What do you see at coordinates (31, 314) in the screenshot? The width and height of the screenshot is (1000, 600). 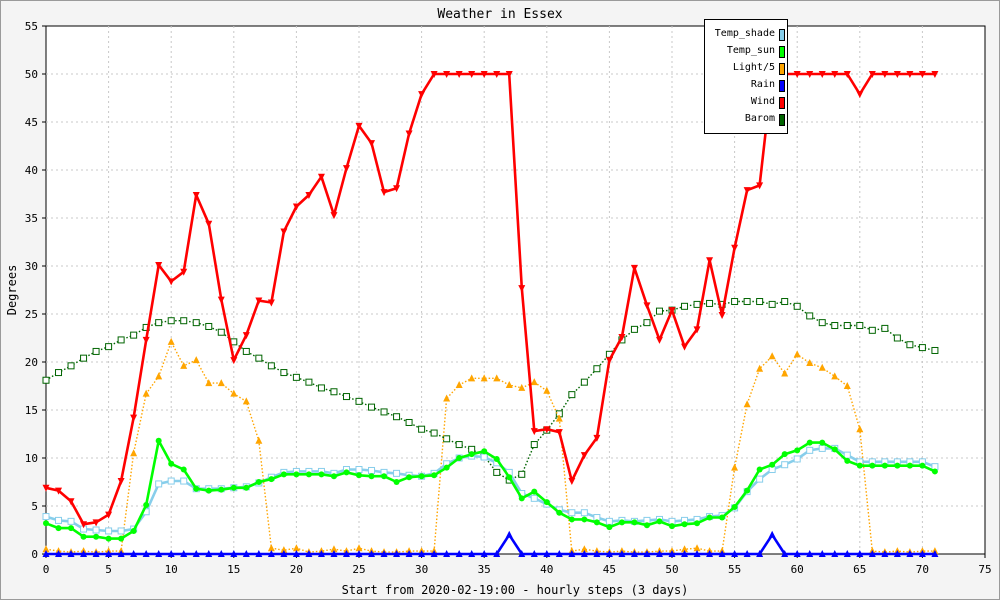 I see `y-tick-label: 25` at bounding box center [31, 314].